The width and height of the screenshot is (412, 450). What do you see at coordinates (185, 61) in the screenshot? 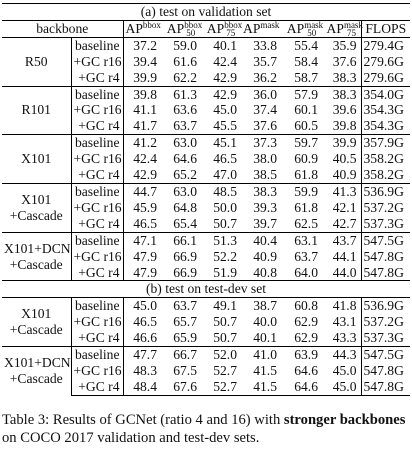
I see `metric-cell: 61.6` at bounding box center [185, 61].